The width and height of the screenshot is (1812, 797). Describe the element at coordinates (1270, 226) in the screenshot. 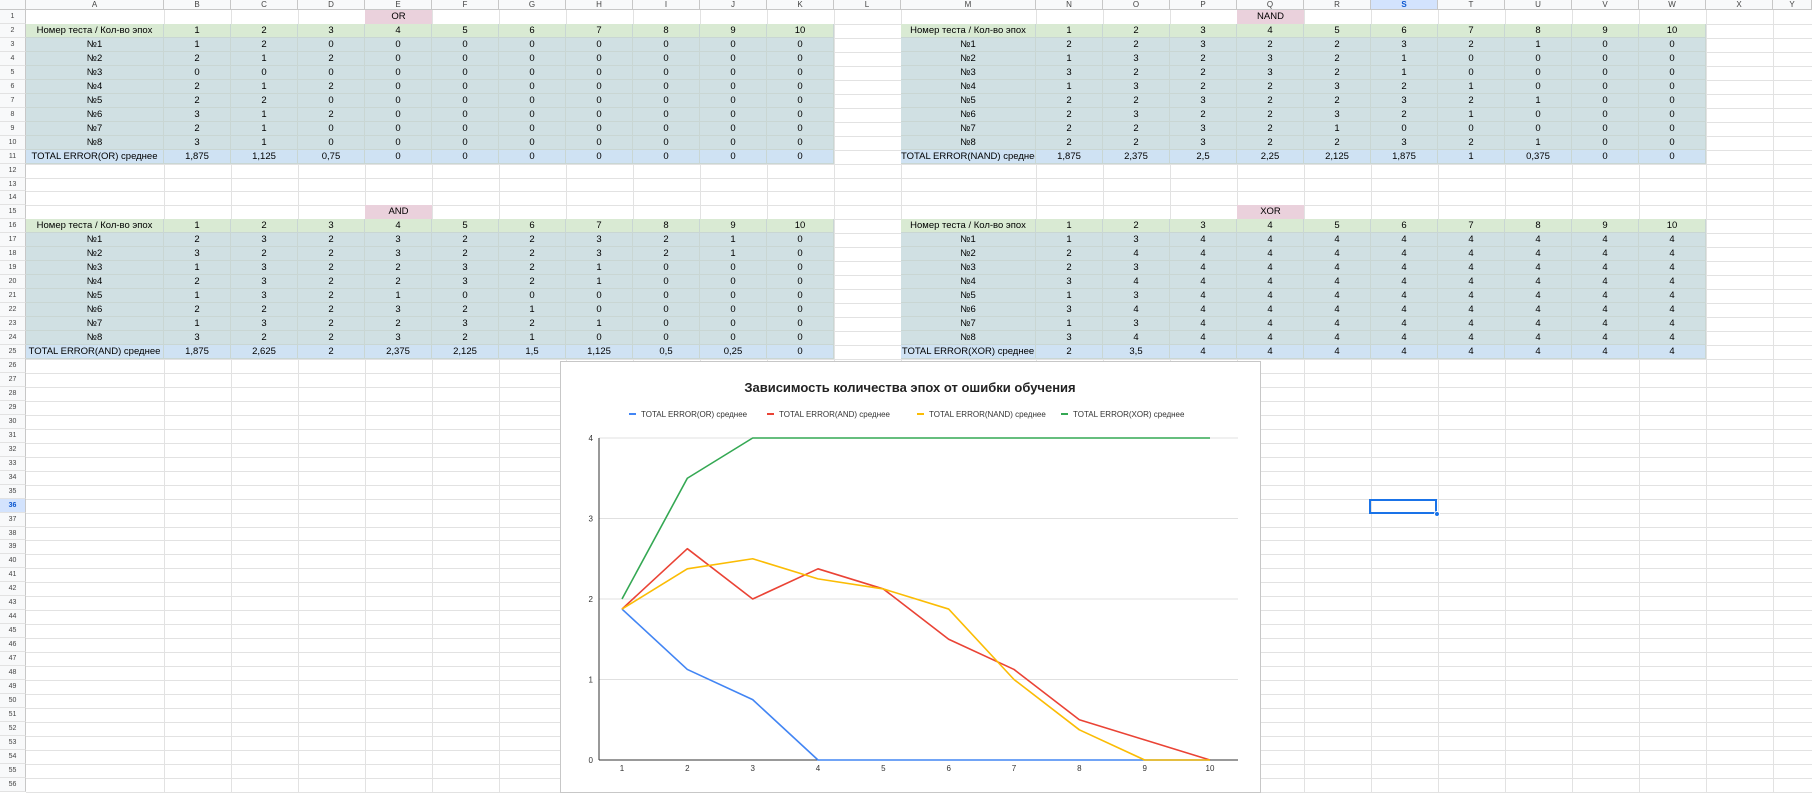

I see `xor-epoch-header: 4` at that location.